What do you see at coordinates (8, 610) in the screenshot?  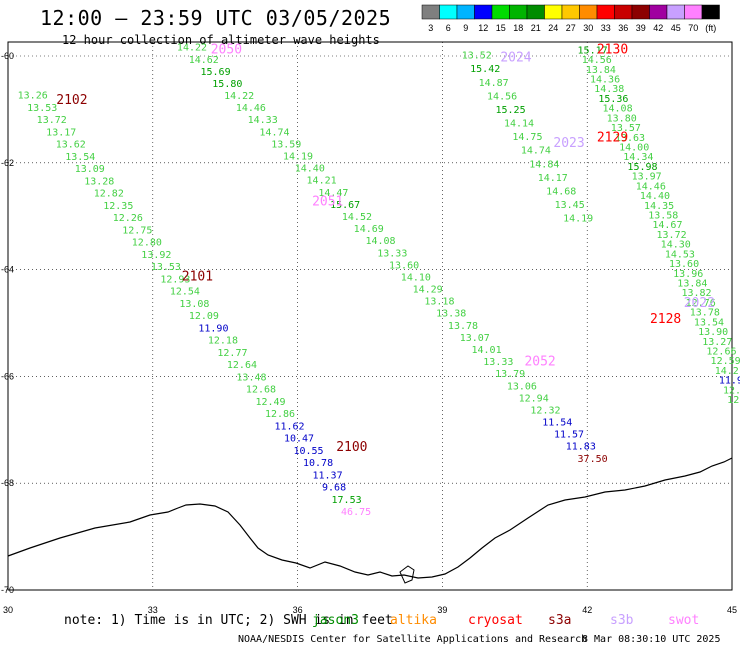 I see `lon-tick-label: 30` at bounding box center [8, 610].